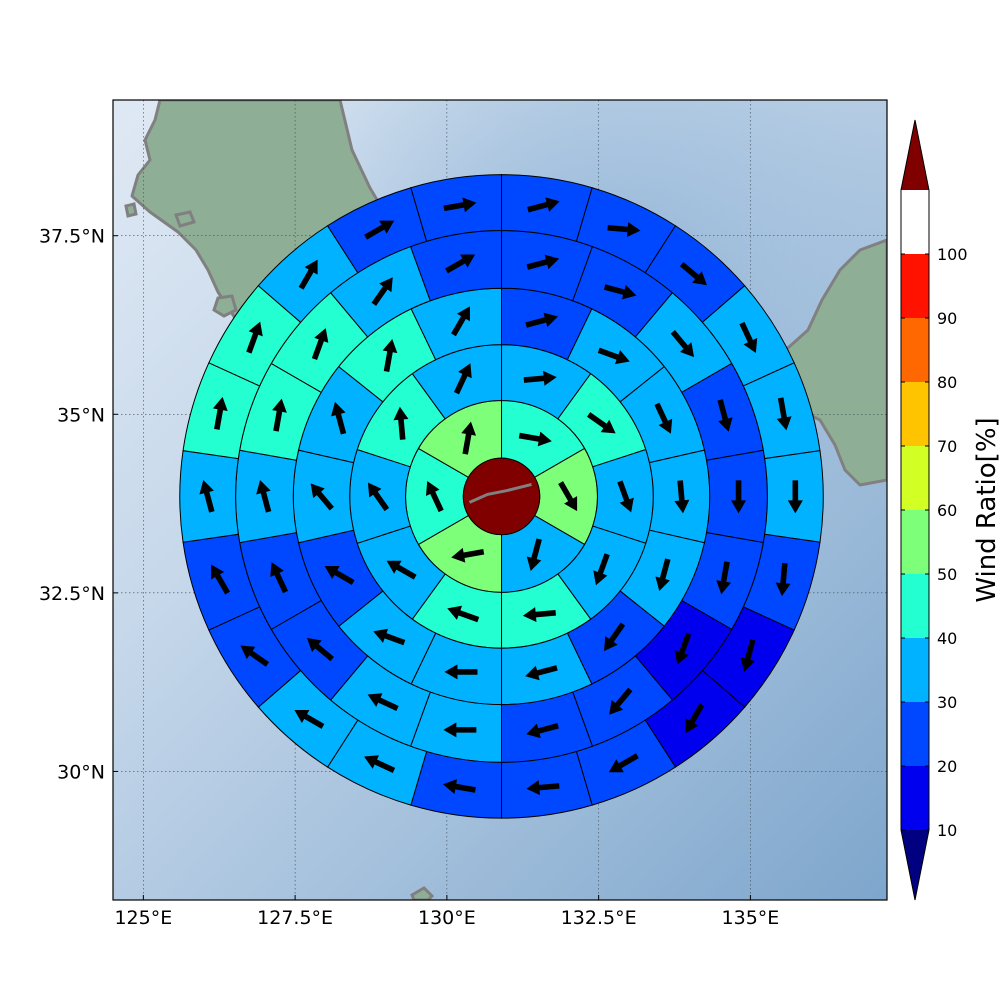 The width and height of the screenshot is (1000, 1000). I want to click on x-tick-label: 132.5°E, so click(599, 918).